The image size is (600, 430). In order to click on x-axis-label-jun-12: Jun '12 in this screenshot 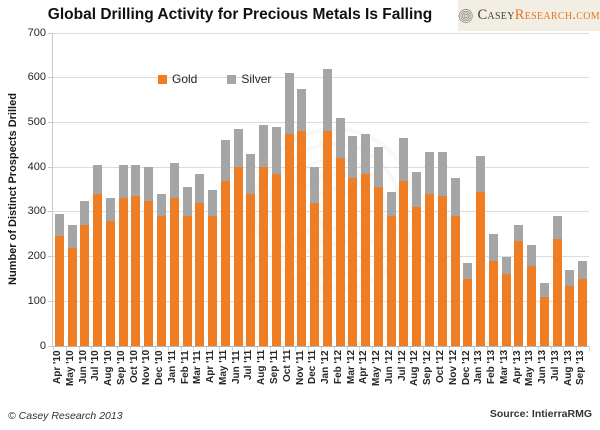, I will do `click(389, 367)`.